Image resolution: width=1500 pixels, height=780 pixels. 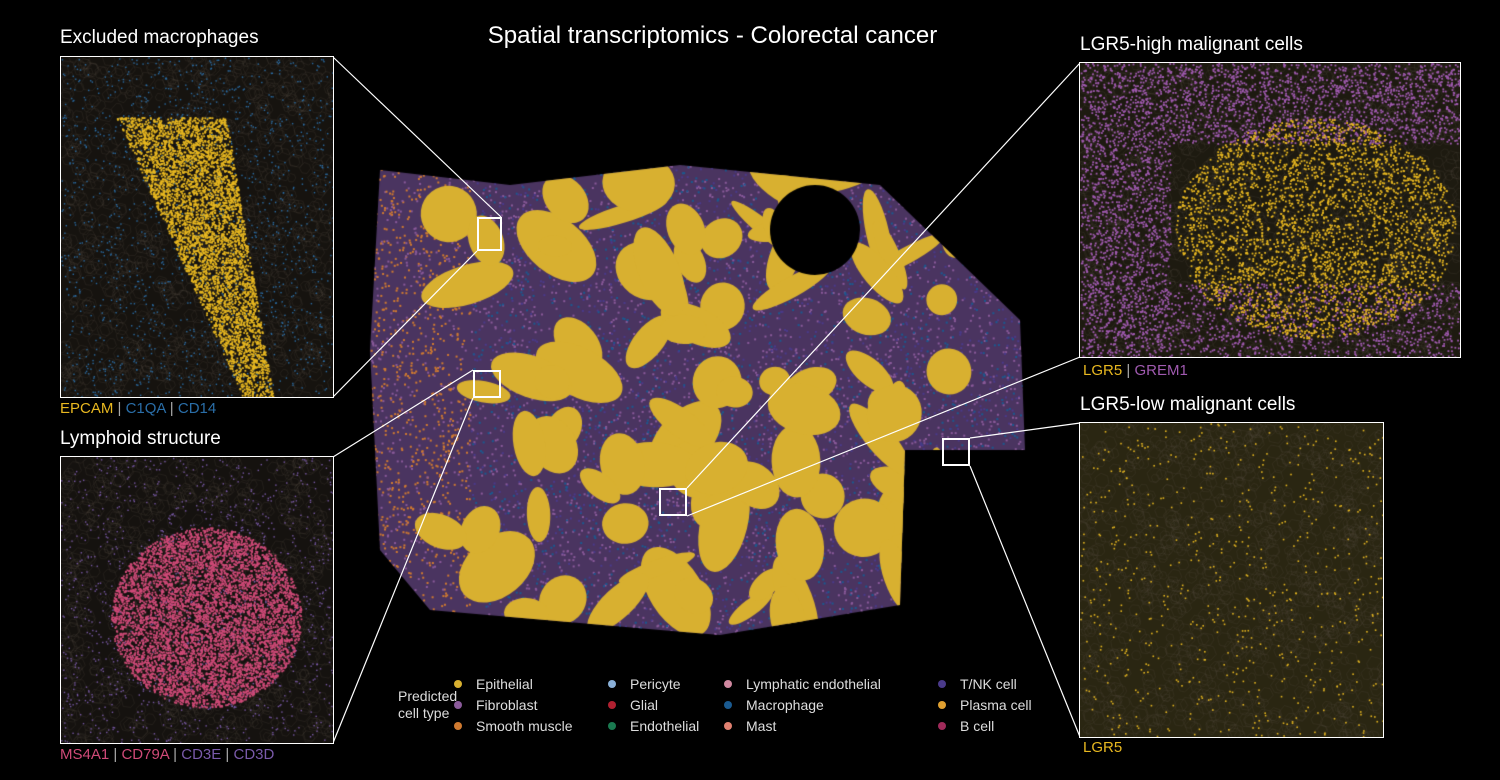 What do you see at coordinates (159, 37) in the screenshot?
I see `panel-title-excluded-macrophages: Excluded macrophages` at bounding box center [159, 37].